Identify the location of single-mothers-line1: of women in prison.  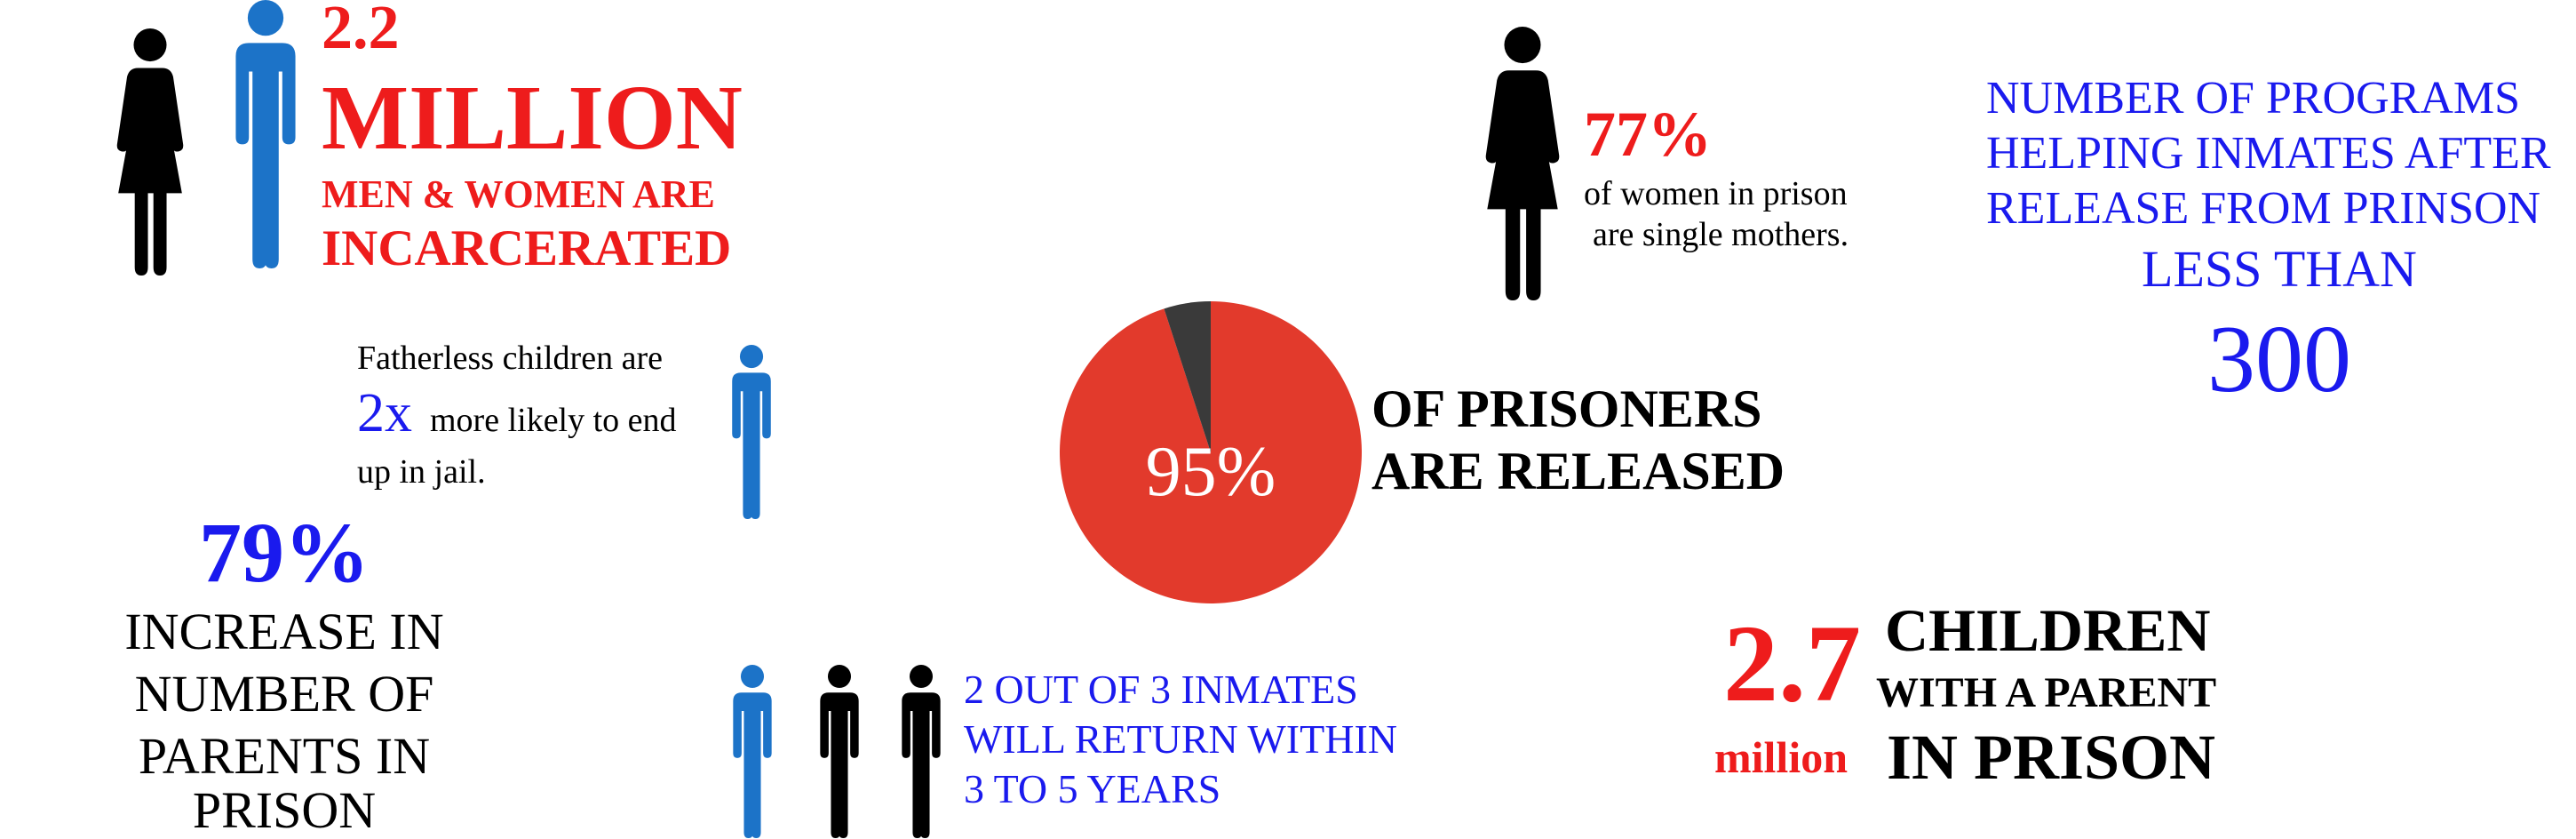
(1716, 194).